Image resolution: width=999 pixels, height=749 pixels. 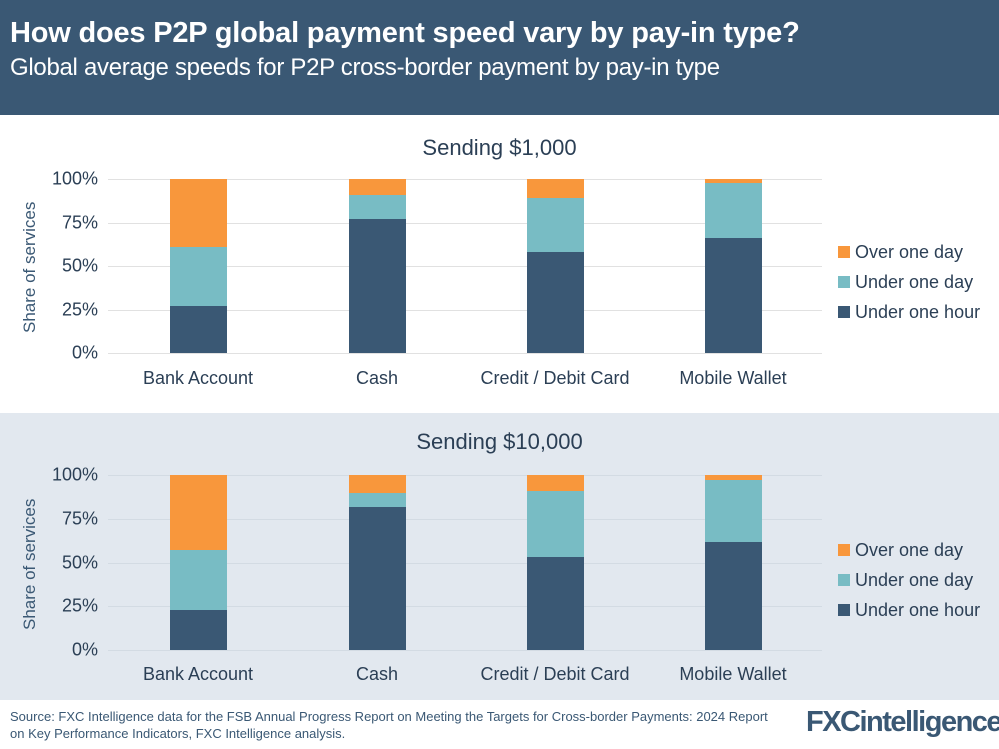 What do you see at coordinates (499, 441) in the screenshot?
I see `panel-title: Sending $10,000` at bounding box center [499, 441].